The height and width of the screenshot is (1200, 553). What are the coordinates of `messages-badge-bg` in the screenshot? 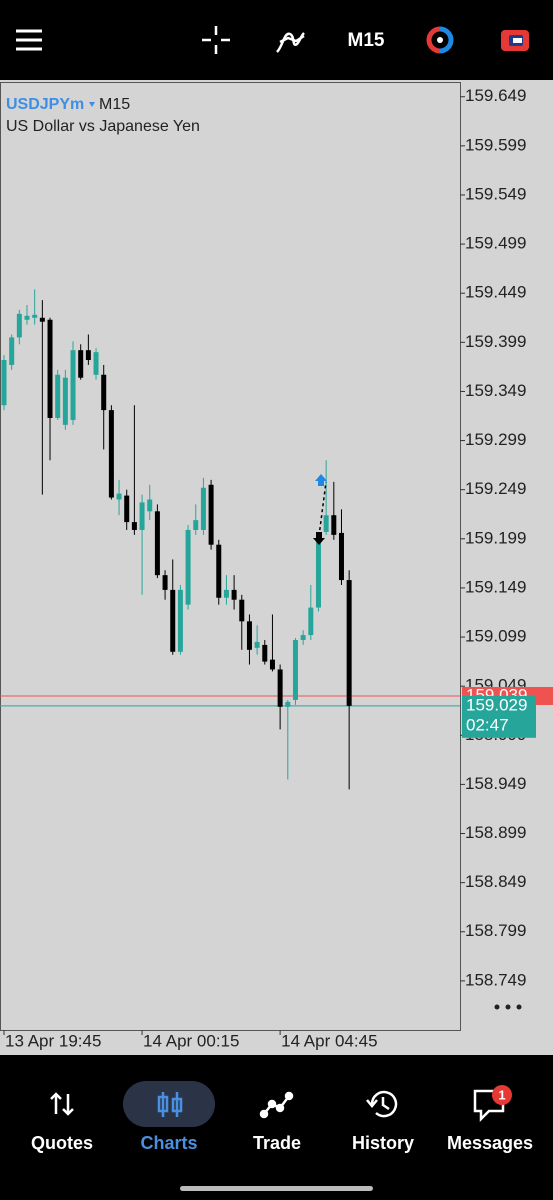 It's located at (502, 1095).